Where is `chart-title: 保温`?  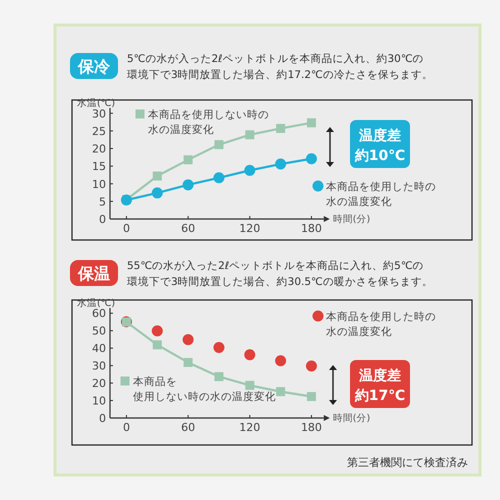 chart-title: 保温 is located at coordinates (93, 273).